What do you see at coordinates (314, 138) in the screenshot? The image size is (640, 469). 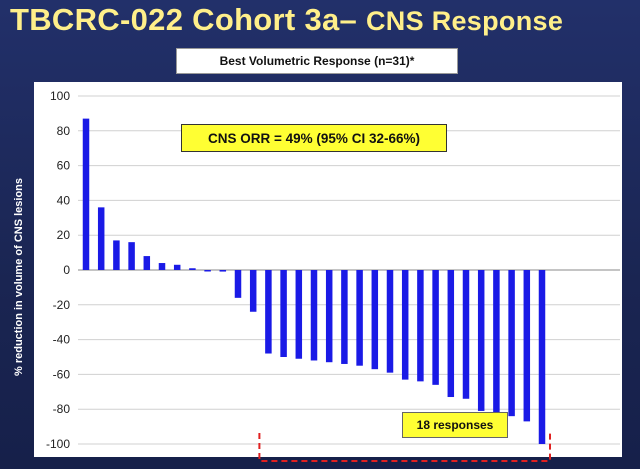 I see `orr-annotation: CNS ORR = 49% (95% CI 32-66%)` at bounding box center [314, 138].